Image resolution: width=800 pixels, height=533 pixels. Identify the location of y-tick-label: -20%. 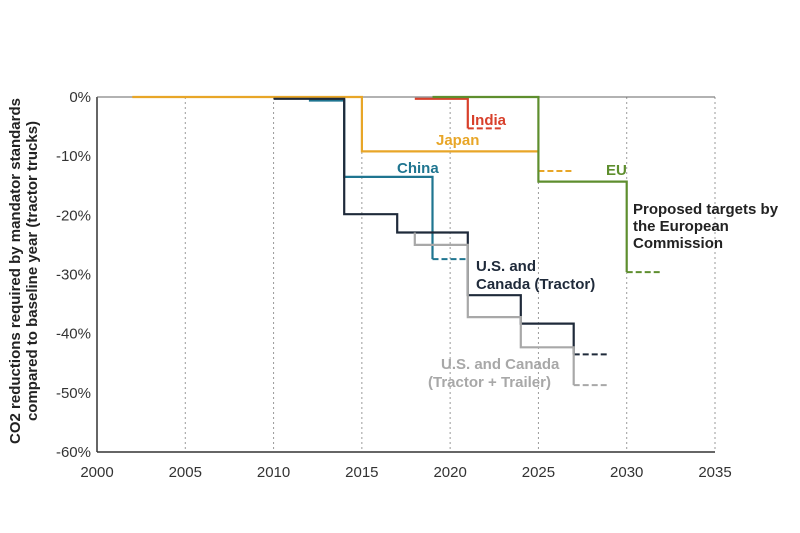
(73, 215).